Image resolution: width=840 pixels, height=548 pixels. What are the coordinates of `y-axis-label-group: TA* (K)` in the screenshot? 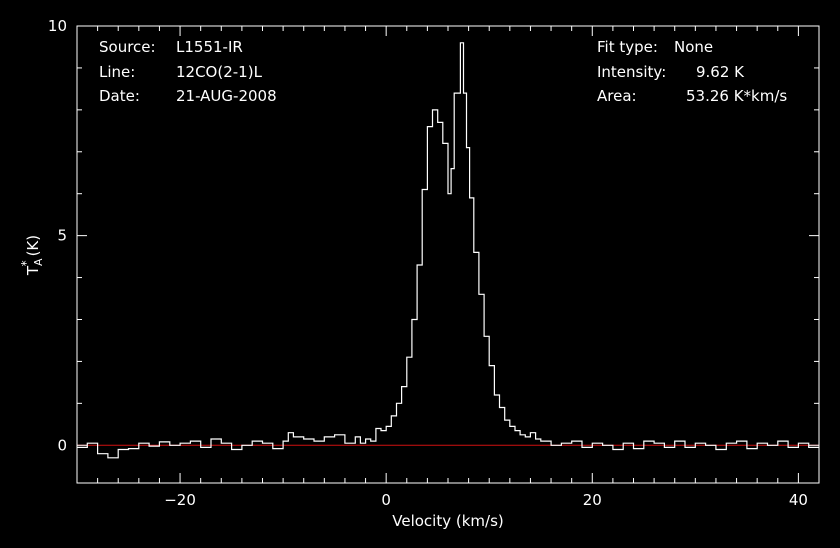 It's located at (32, 255).